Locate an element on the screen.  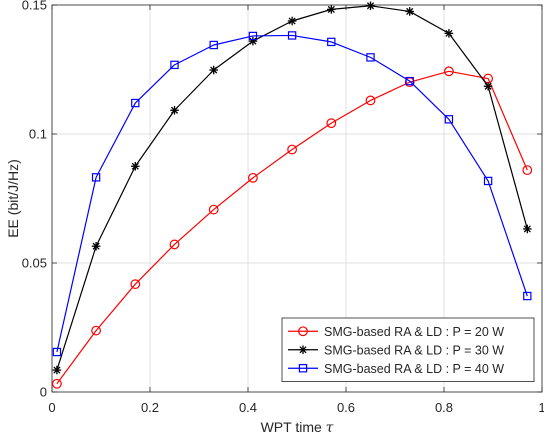
y-tick-label: 0 is located at coordinates (43, 392).